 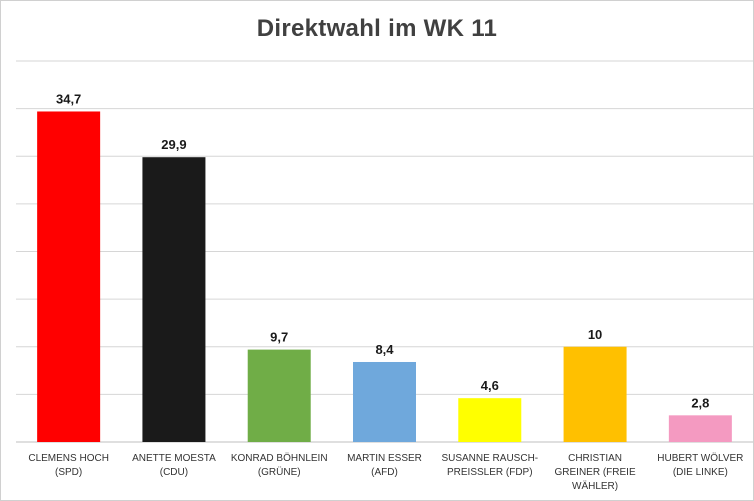 I want to click on category-label: CLEMENS HOCH (SPD), so click(x=68, y=465).